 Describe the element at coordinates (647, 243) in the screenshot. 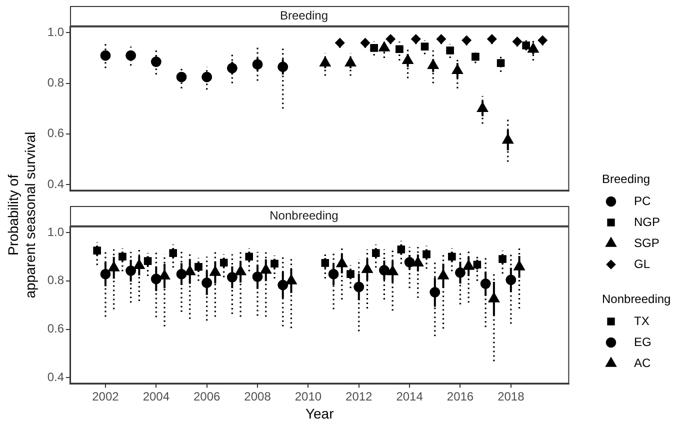

I see `legend-label: SGP` at that location.